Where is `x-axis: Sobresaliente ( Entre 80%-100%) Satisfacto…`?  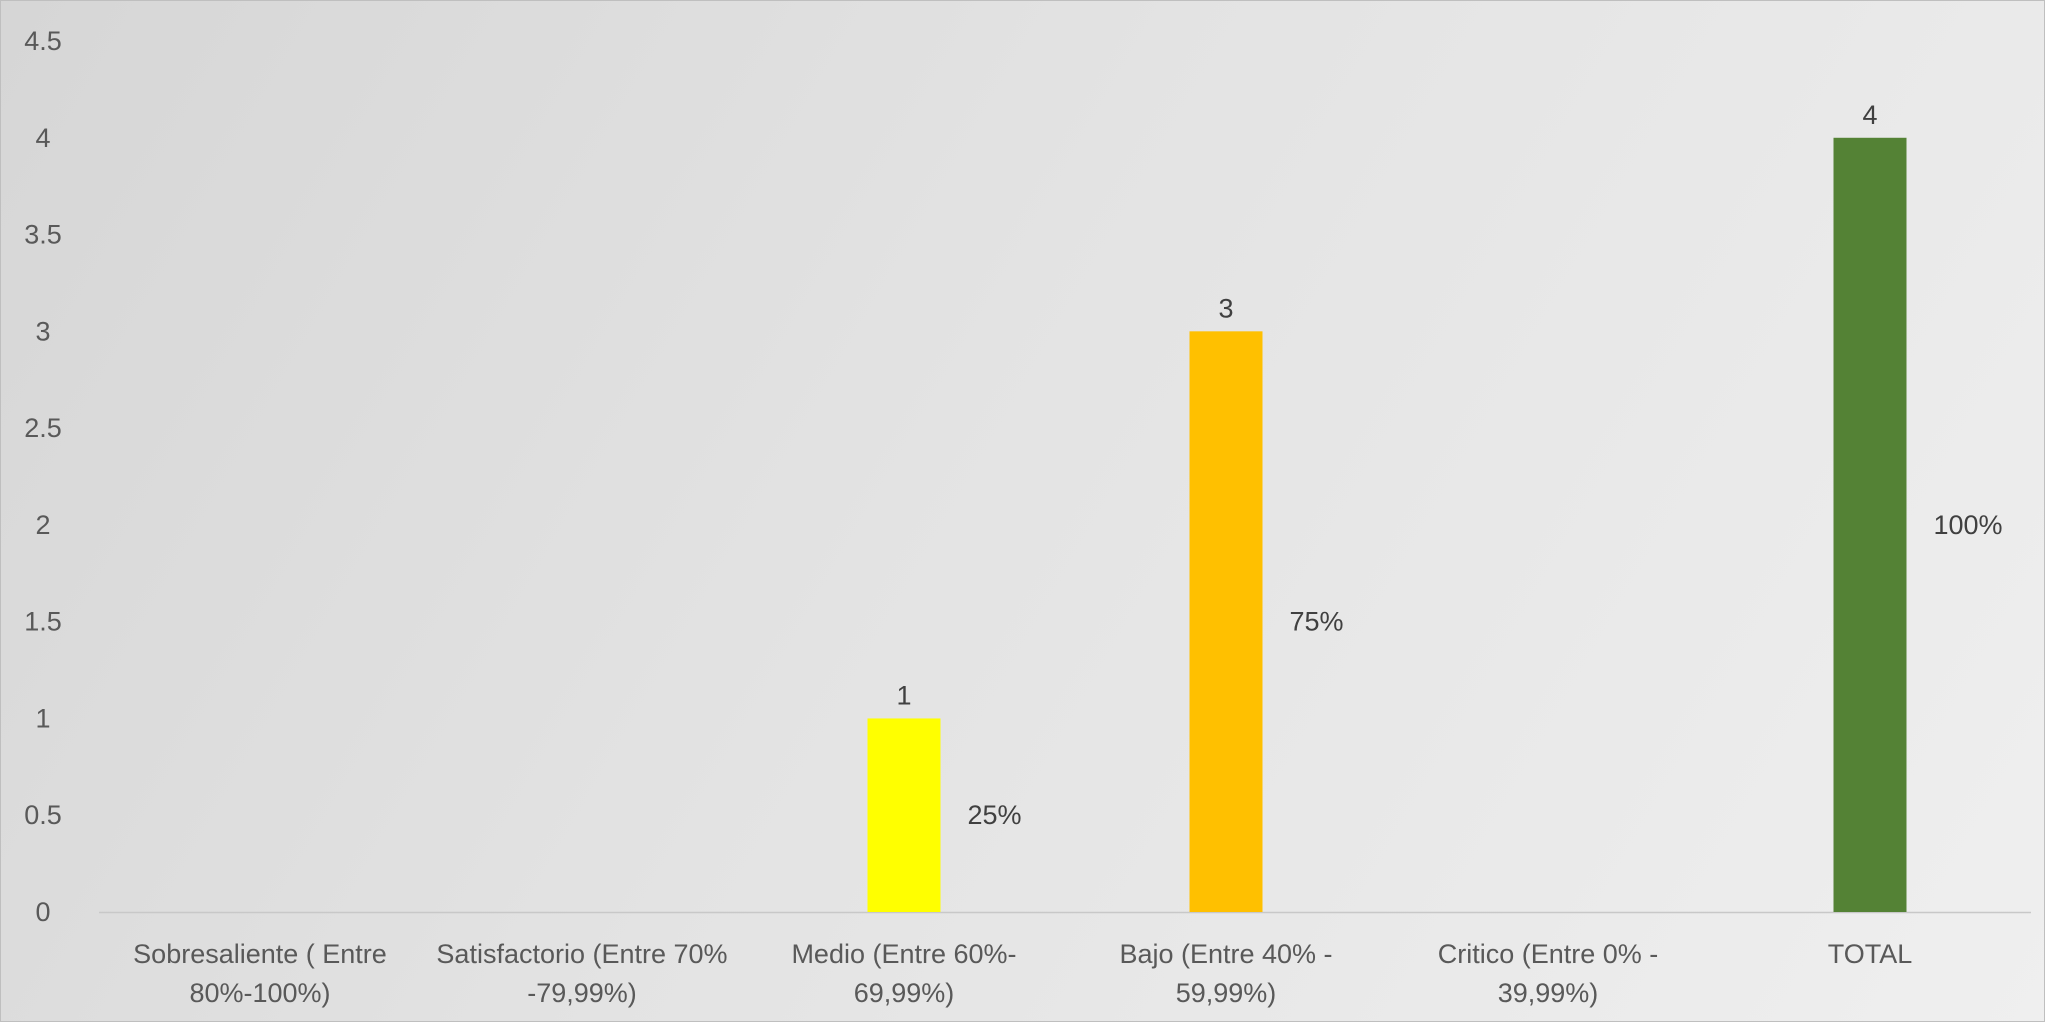
x-axis: Sobresaliente ( Entre 80%-100%) Satisfacto… is located at coordinates (1065, 959).